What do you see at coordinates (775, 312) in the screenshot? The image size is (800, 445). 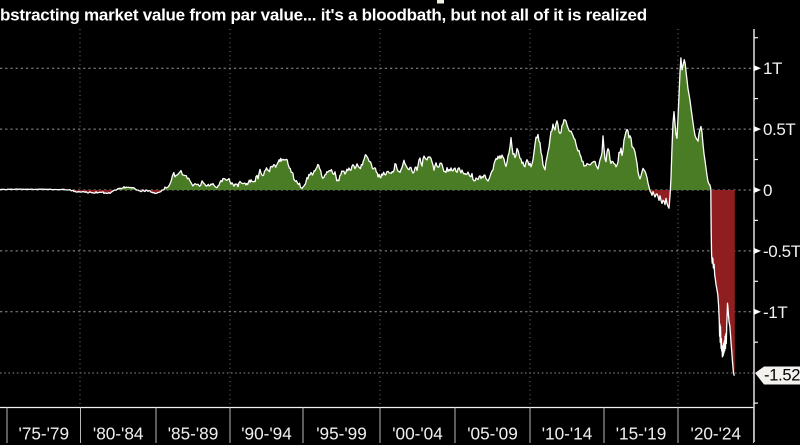 I see `svg-text: -1T` at bounding box center [775, 312].